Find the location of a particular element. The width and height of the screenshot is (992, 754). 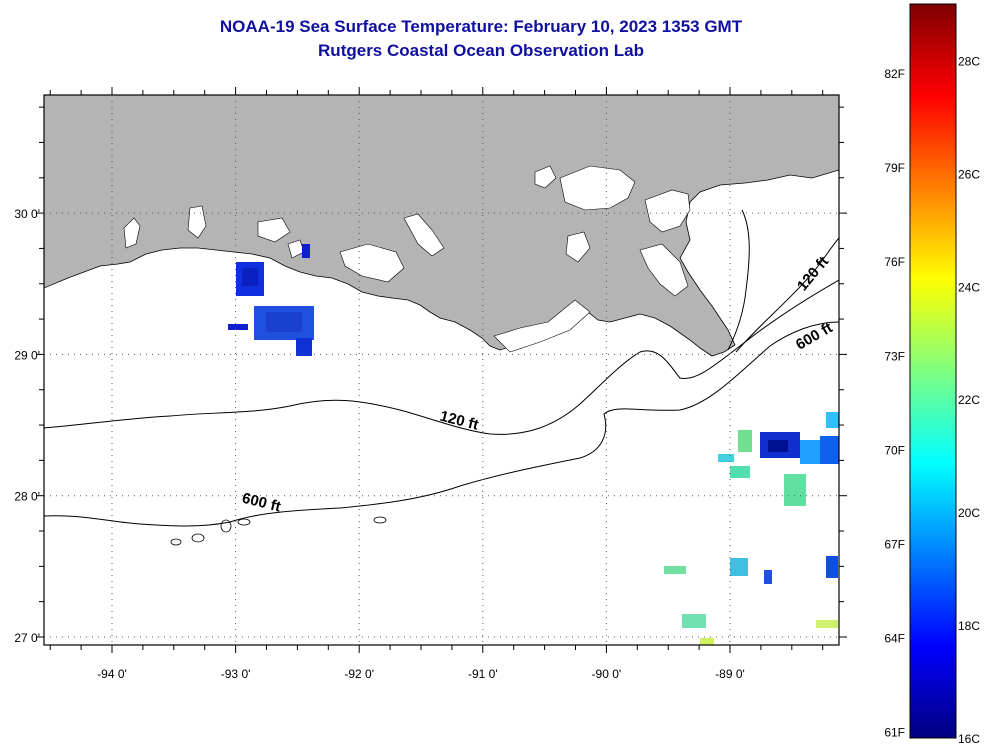

longitude-label: -91 0' is located at coordinates (483, 674).